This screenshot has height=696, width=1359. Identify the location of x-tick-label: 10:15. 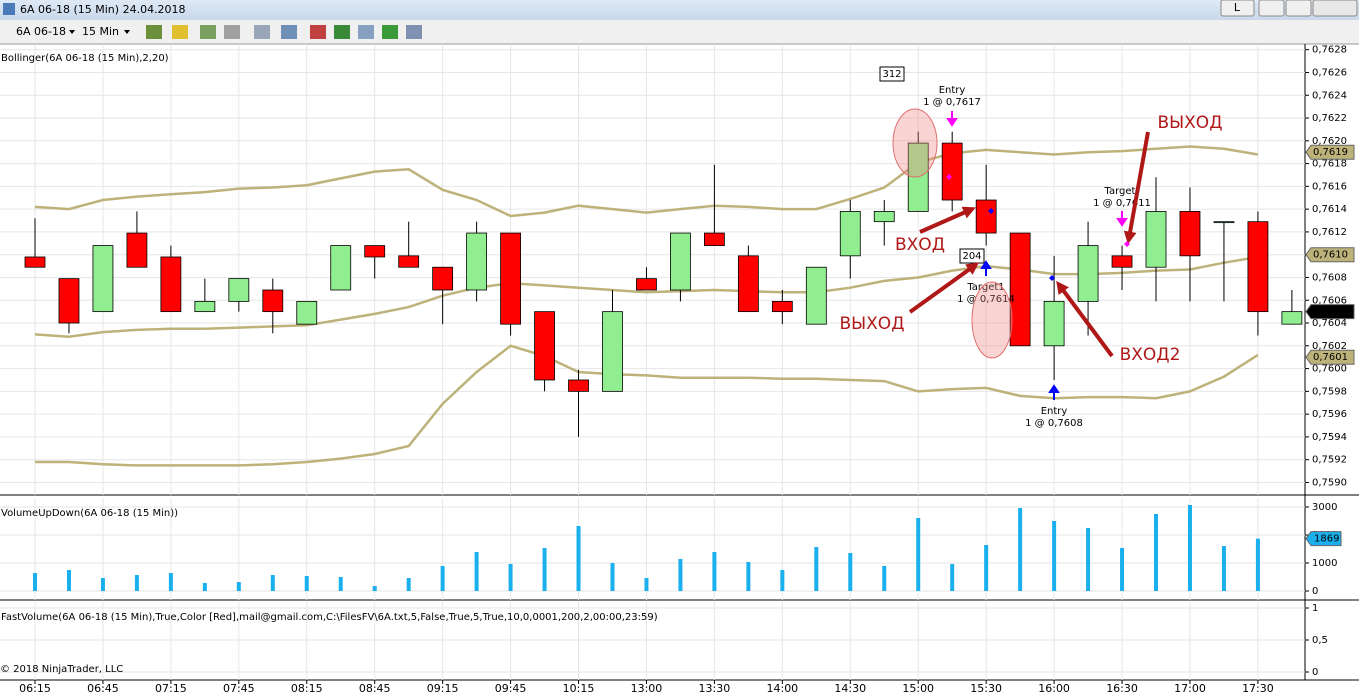
(579, 688).